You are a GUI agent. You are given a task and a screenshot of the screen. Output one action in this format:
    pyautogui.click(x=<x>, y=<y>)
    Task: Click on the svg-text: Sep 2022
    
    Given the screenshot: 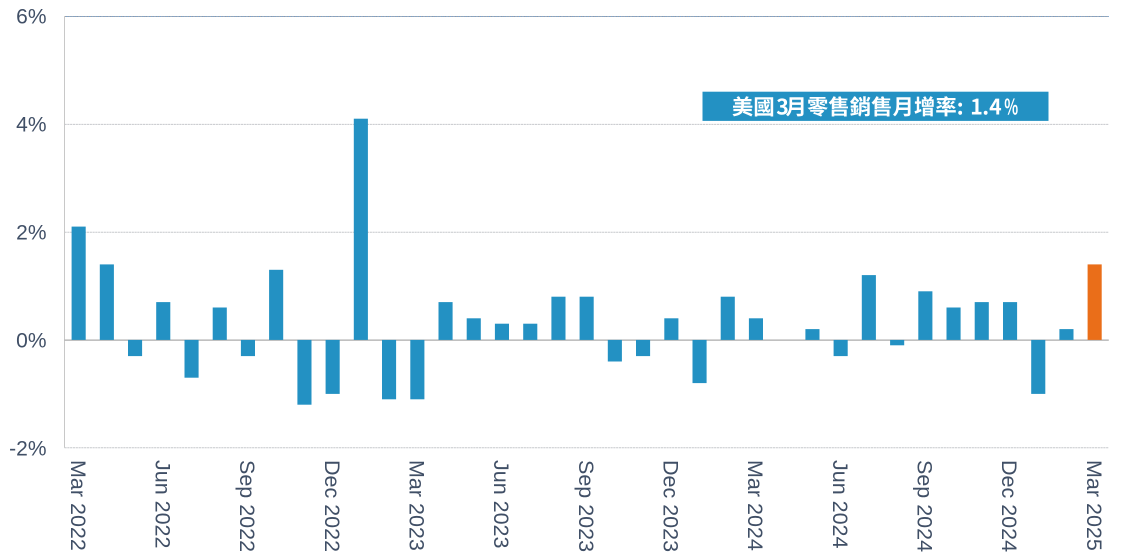 What is the action you would take?
    pyautogui.click(x=247, y=506)
    